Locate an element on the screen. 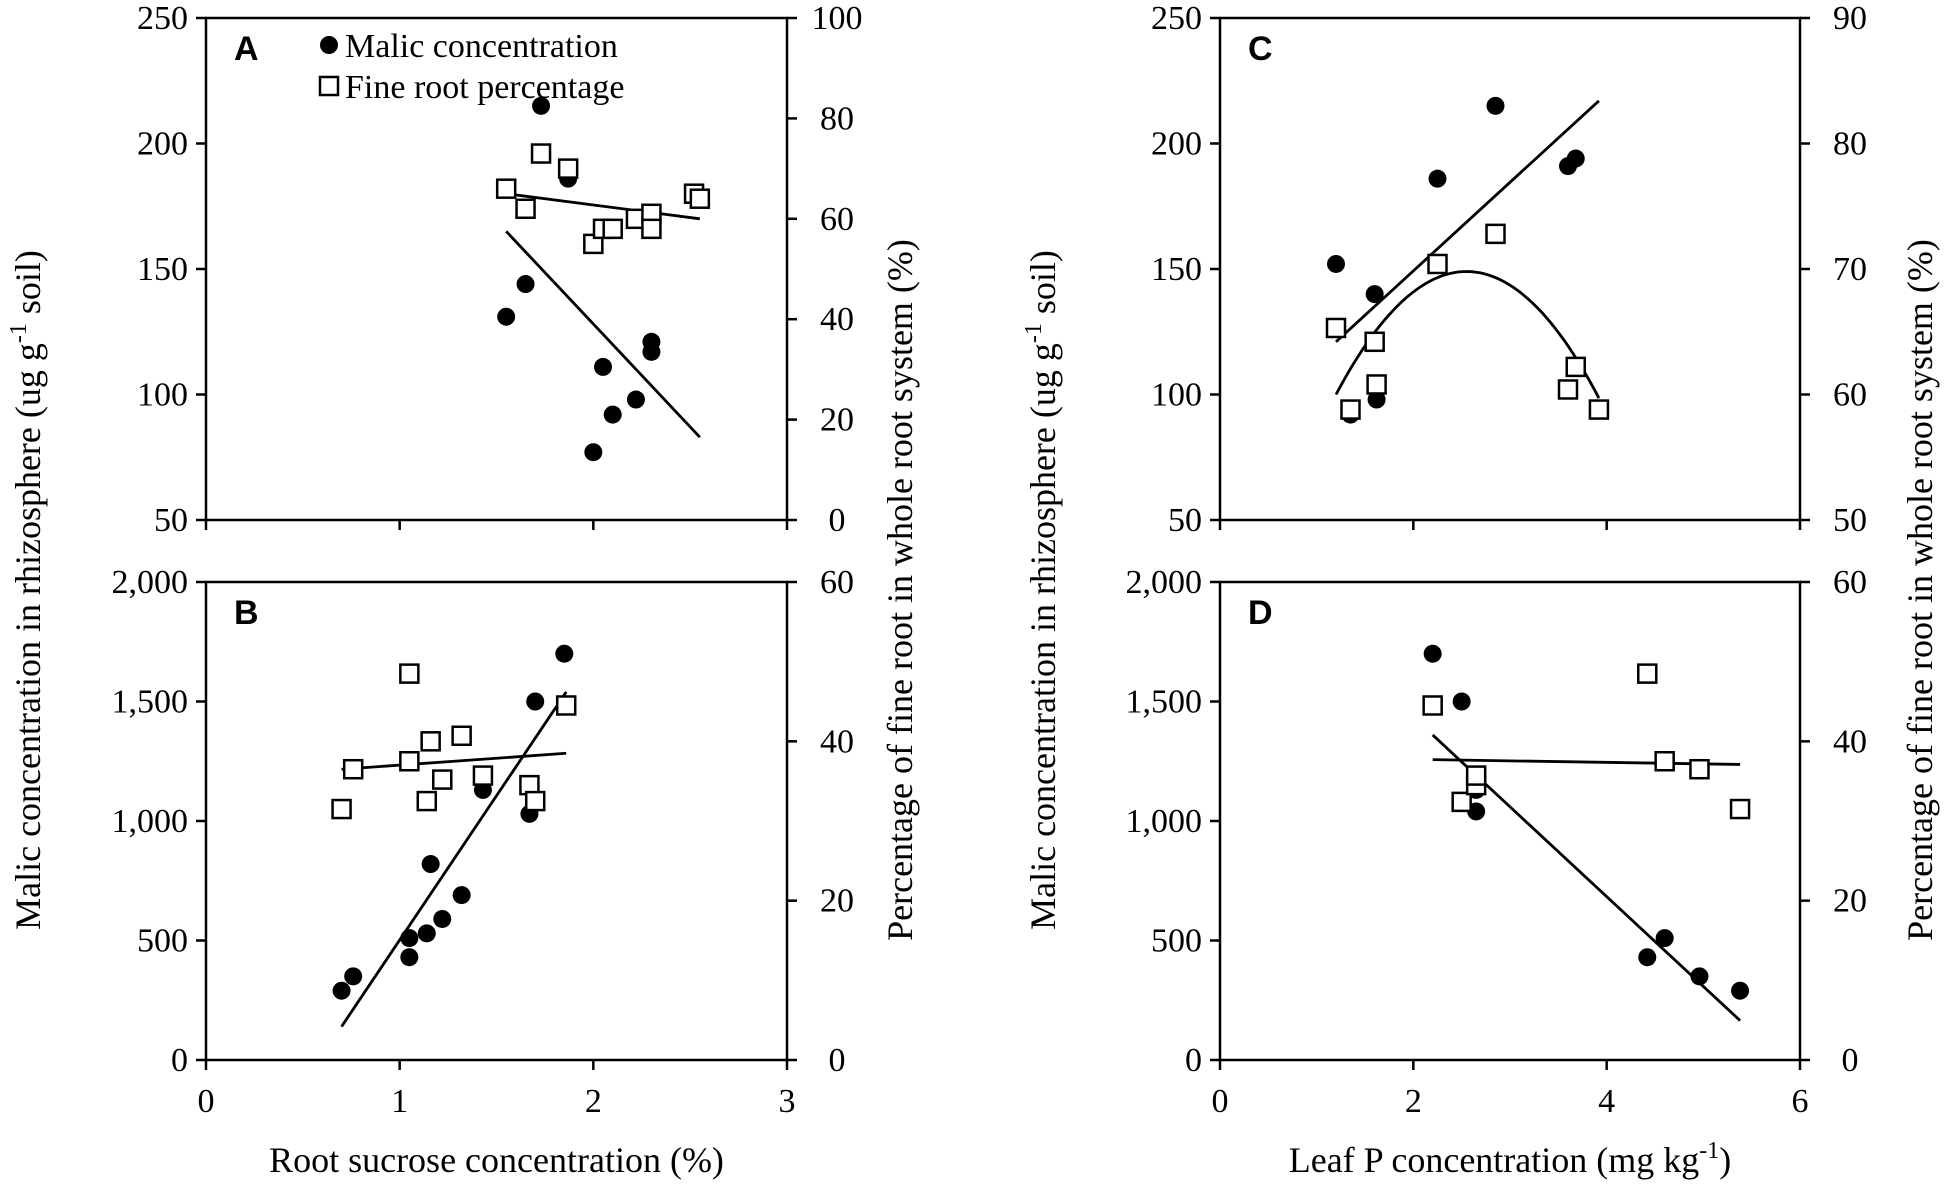 Image resolution: width=1950 pixels, height=1198 pixels. legend-dot-marker is located at coordinates (329, 45).